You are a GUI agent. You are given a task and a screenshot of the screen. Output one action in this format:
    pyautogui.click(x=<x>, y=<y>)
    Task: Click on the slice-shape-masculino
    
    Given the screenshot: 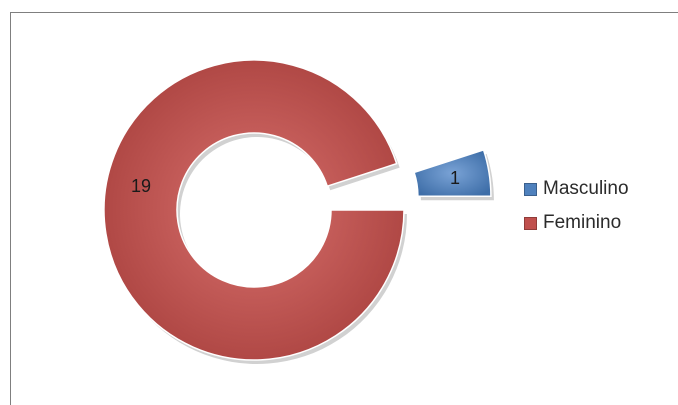 What is the action you would take?
    pyautogui.click(x=452, y=172)
    